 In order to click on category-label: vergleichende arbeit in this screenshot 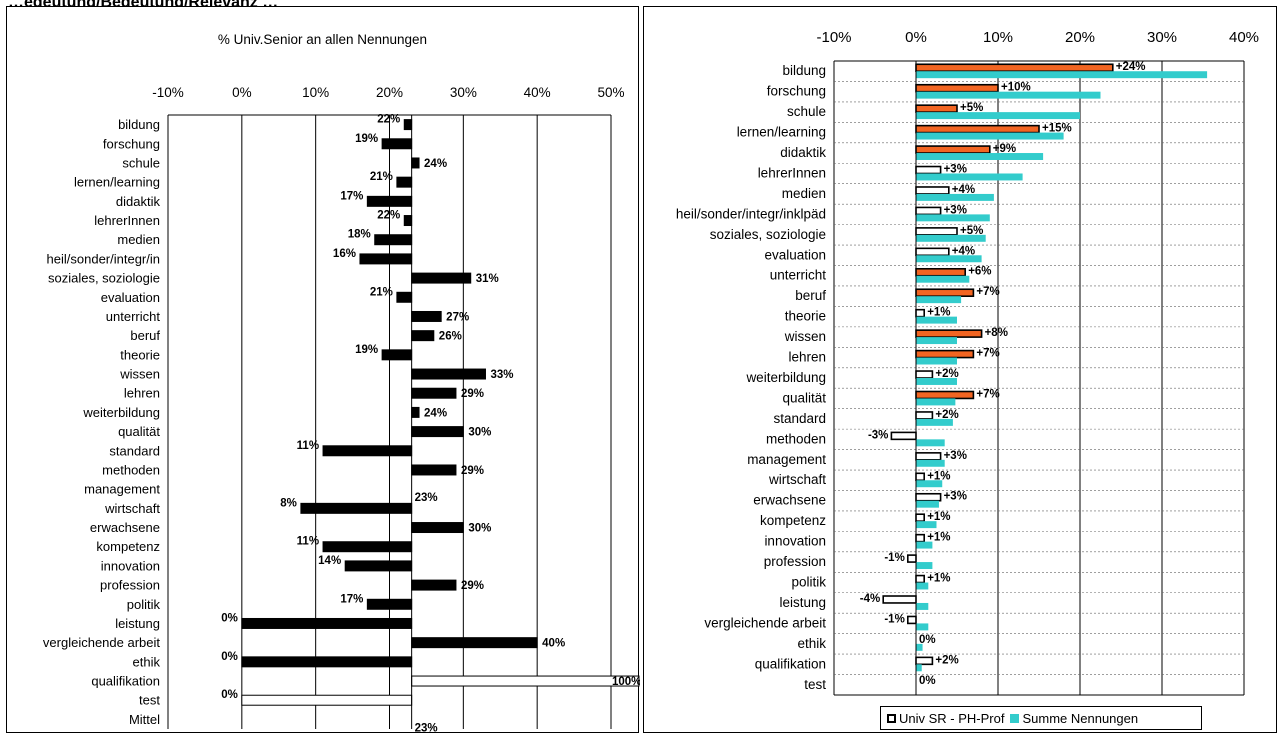, I will do `click(101, 642)`.